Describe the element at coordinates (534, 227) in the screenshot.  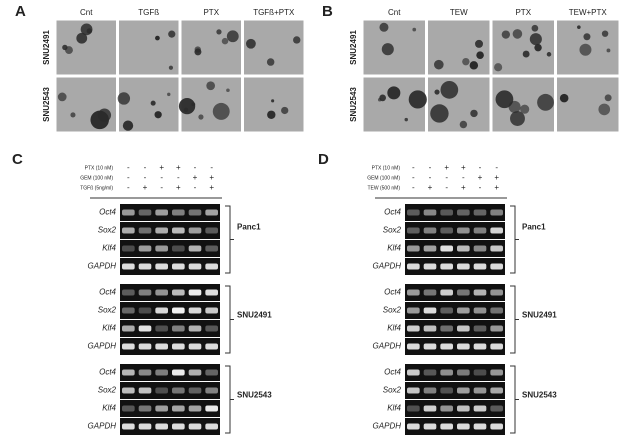
I see `cell-line-label: Panc1` at that location.